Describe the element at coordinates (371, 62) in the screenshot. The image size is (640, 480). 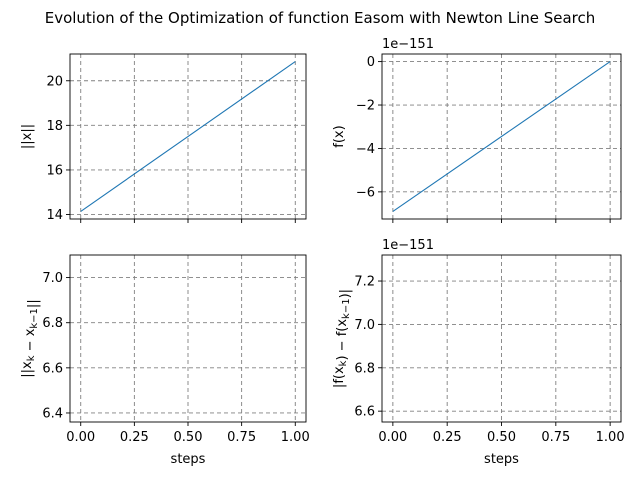
I see `y-tick-label: 0` at that location.